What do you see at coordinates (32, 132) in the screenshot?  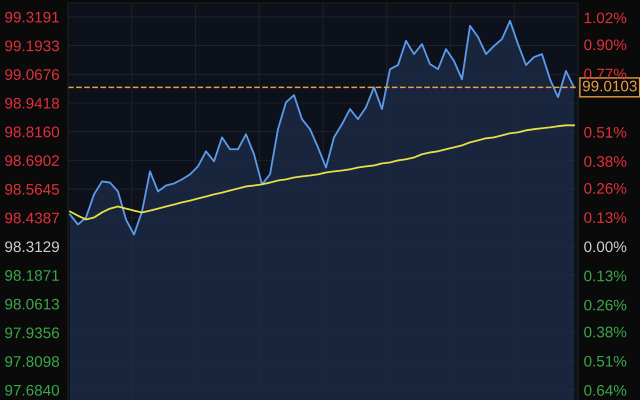 I see `y-tick-label: 98.8160` at bounding box center [32, 132].